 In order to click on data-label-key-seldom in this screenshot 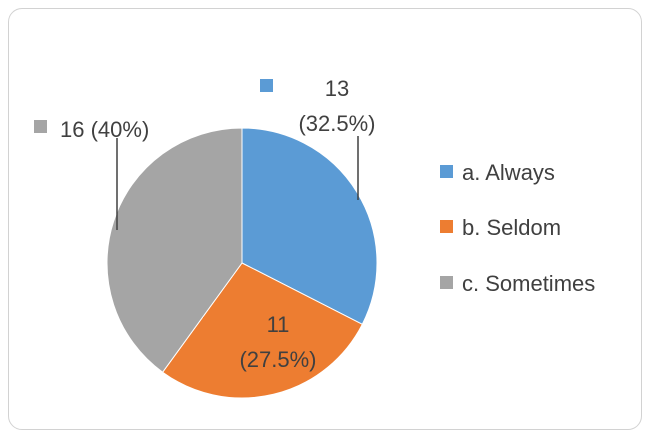, I will do `click(209, 323)`.